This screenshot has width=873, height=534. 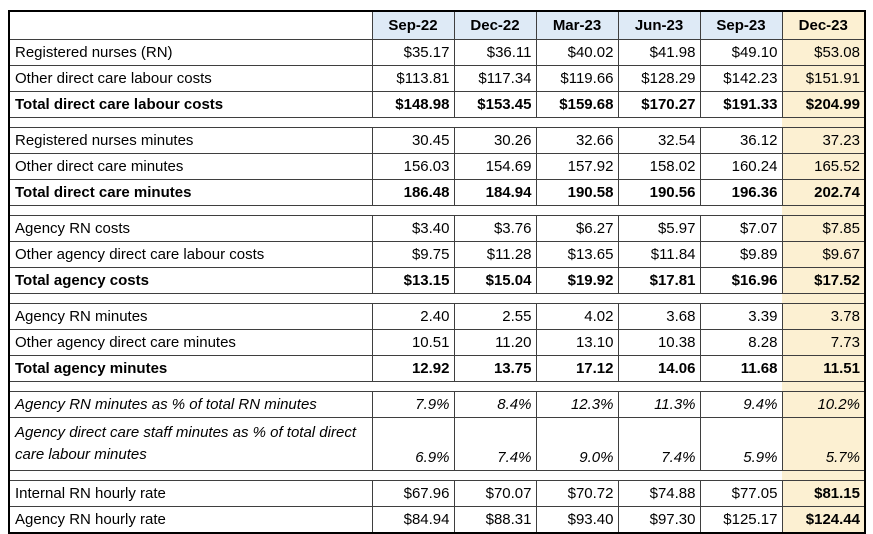 What do you see at coordinates (190, 493) in the screenshot?
I see `row-label: Internal RN hourly rate` at bounding box center [190, 493].